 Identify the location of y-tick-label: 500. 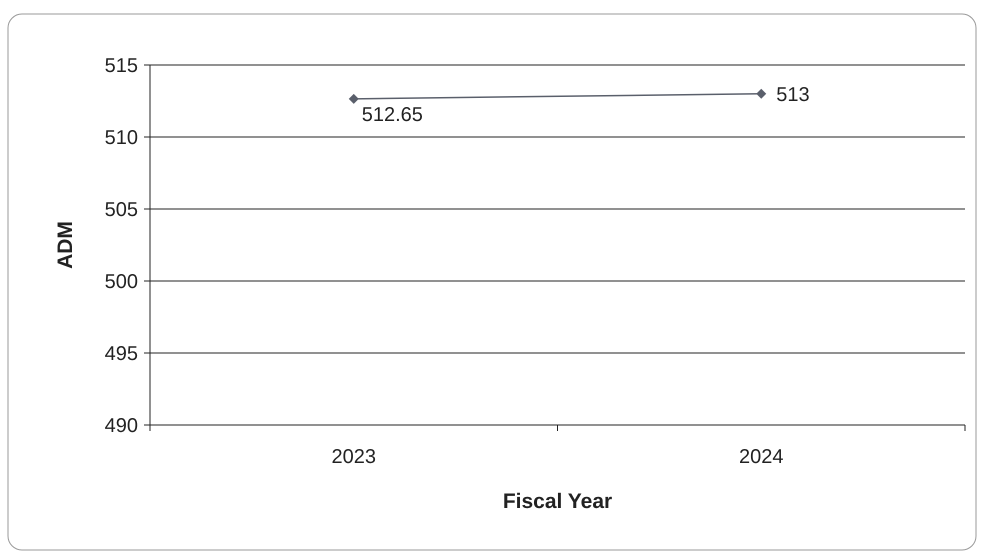
(121, 282).